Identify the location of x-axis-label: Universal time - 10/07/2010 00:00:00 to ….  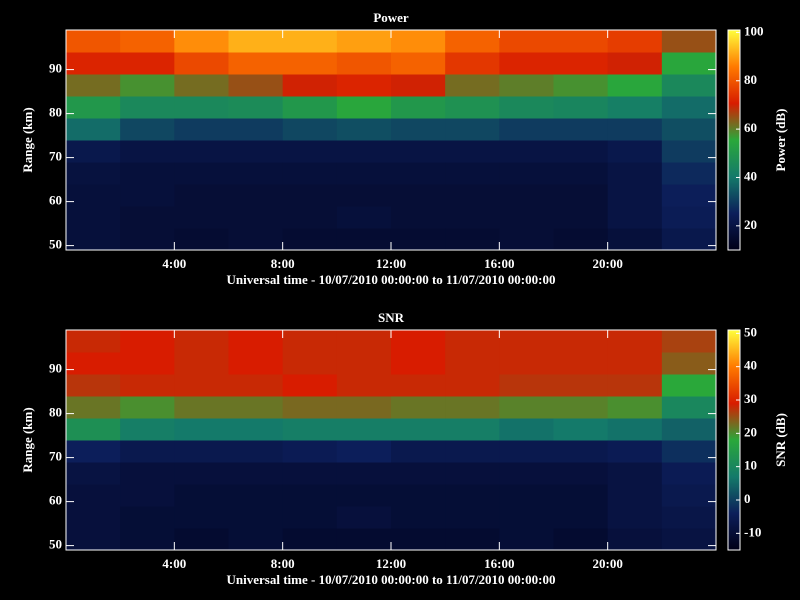
(391, 579).